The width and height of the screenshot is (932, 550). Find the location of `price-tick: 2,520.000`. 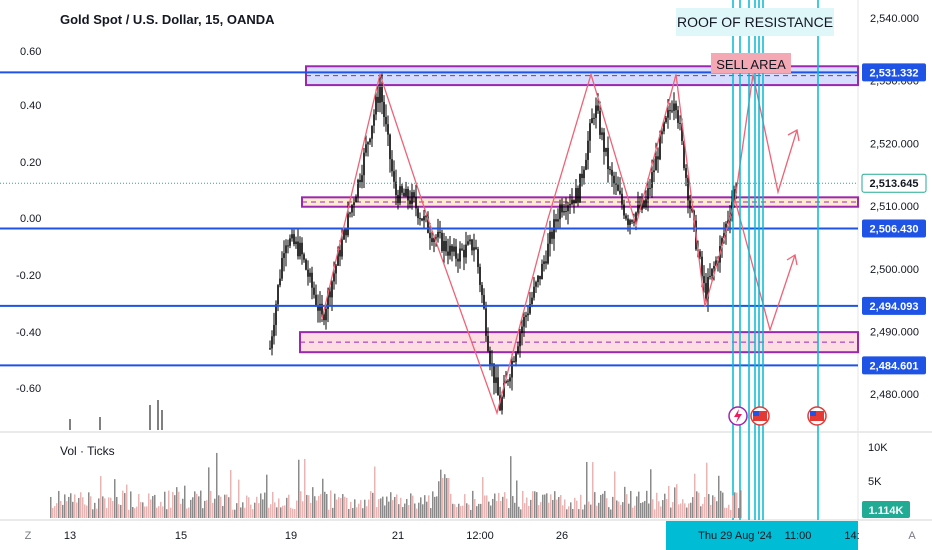

price-tick: 2,520.000 is located at coordinates (894, 144).